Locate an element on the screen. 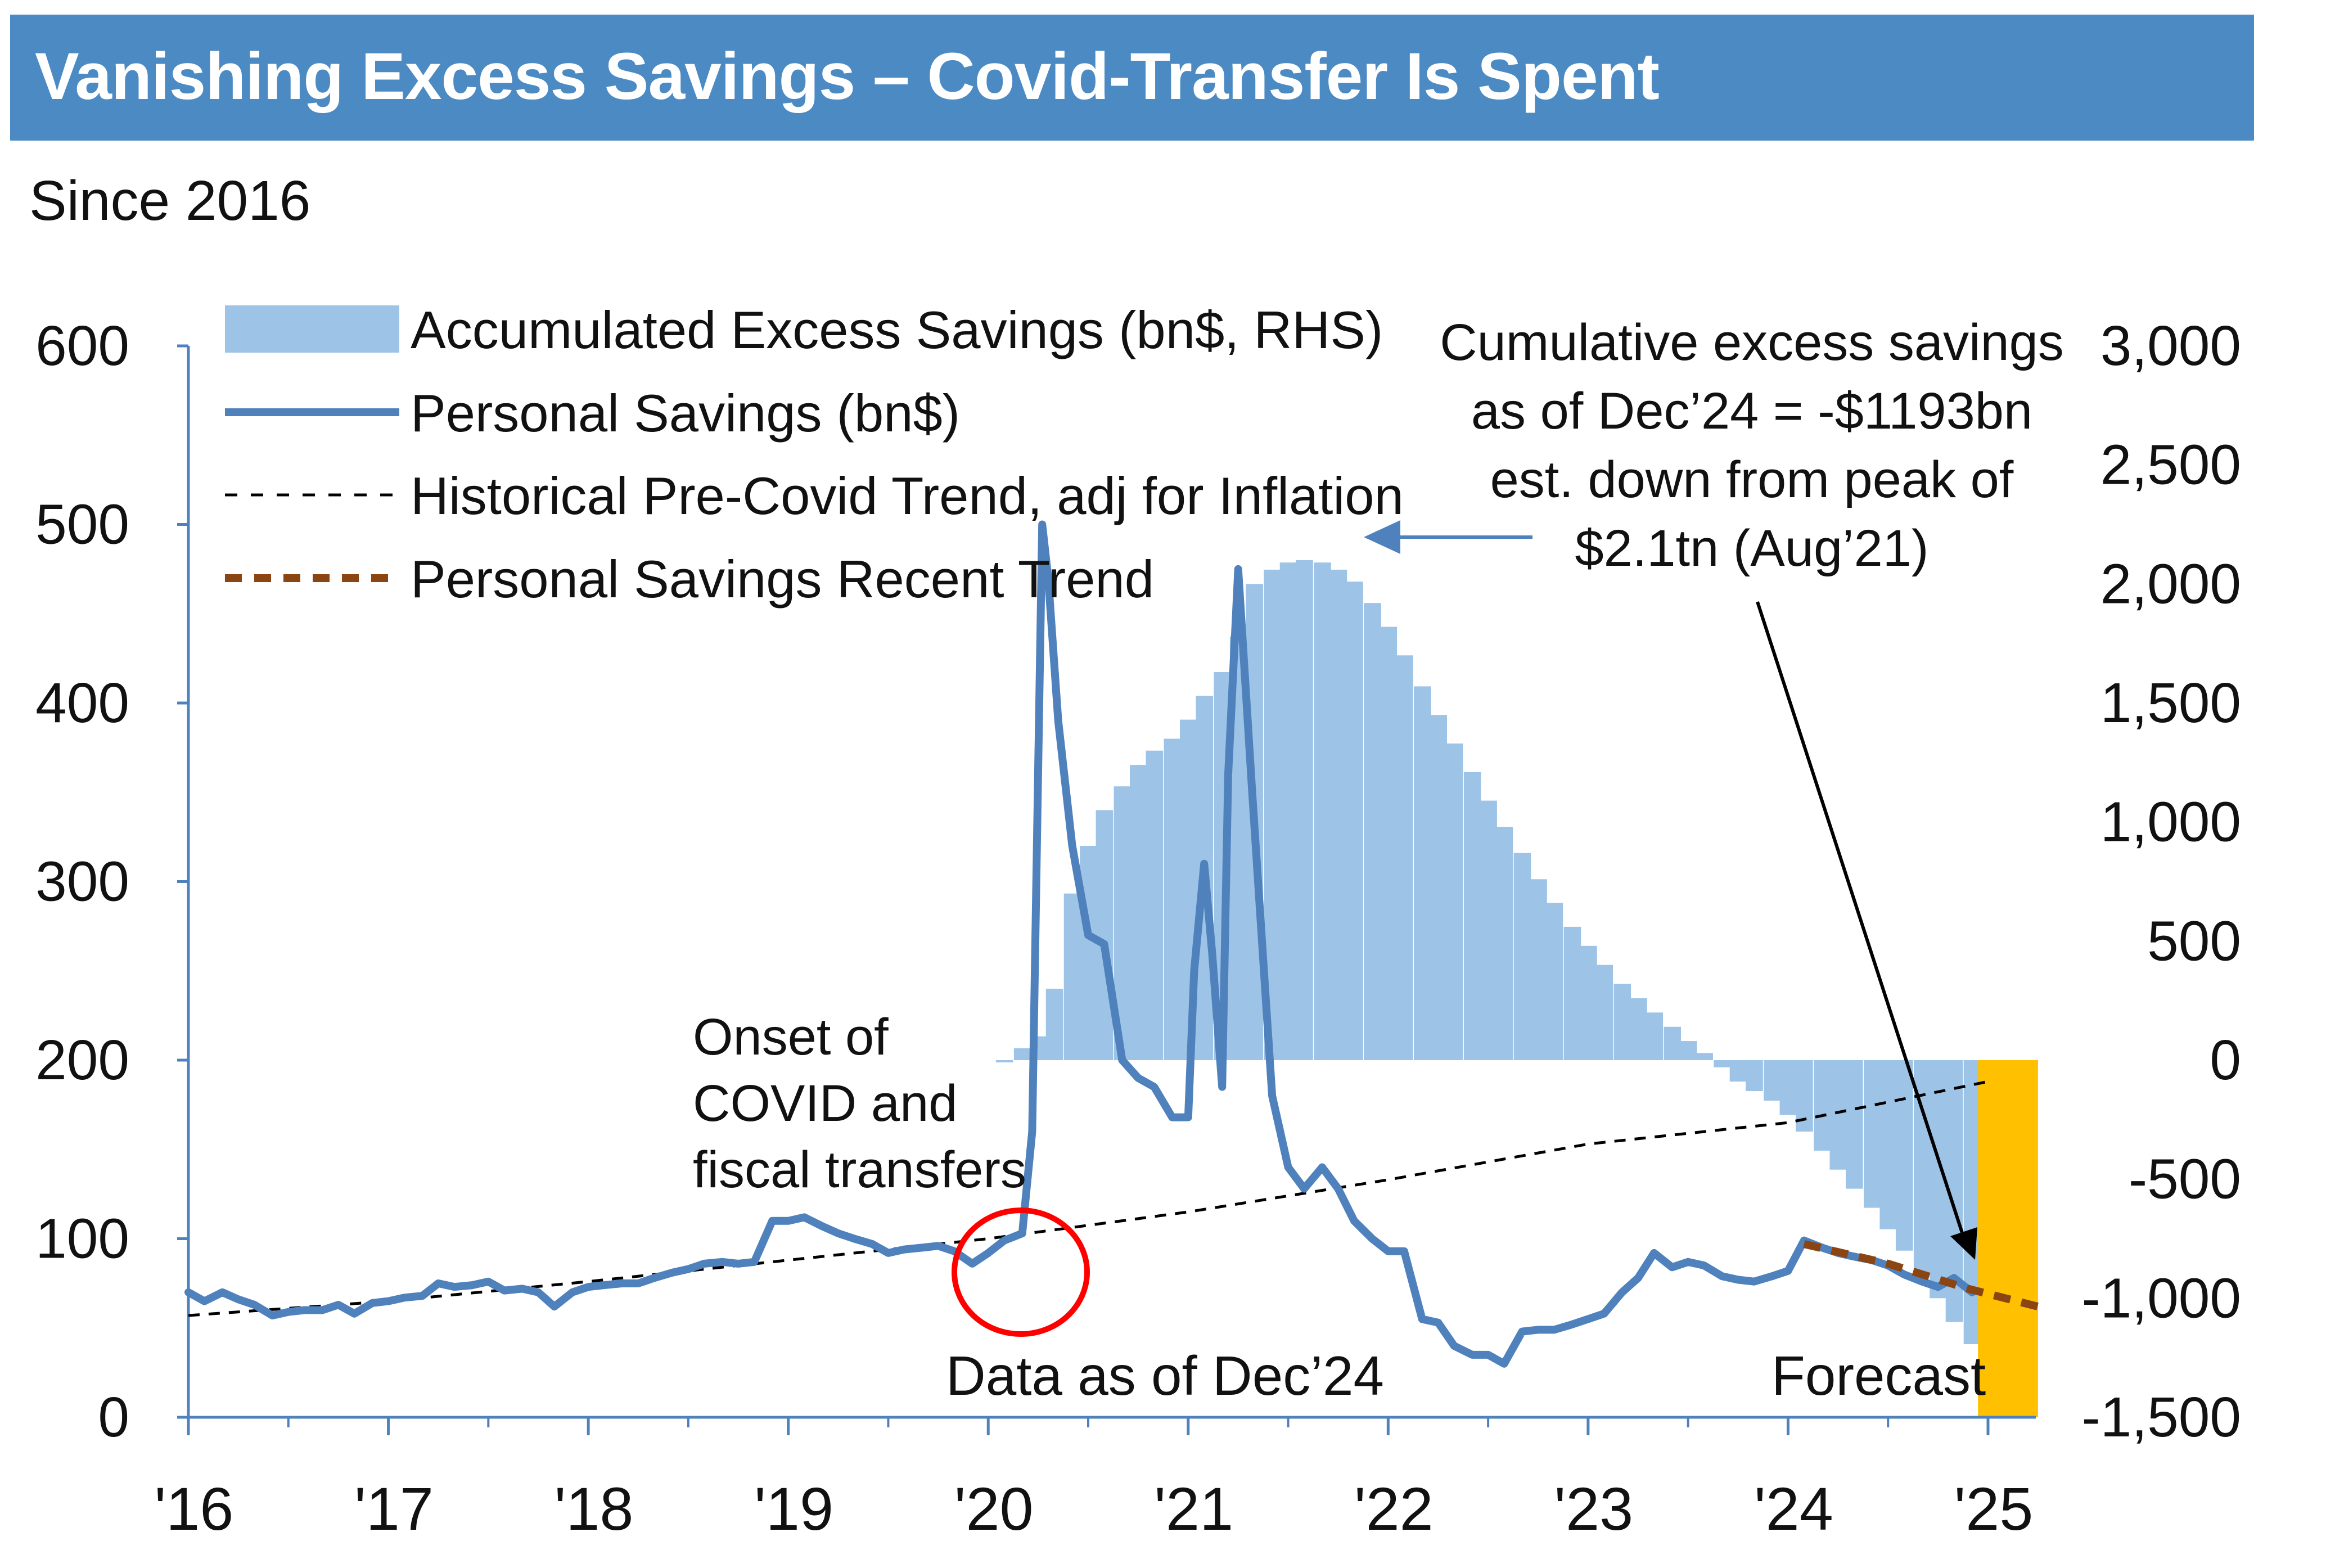 This screenshot has height=1568, width=2335. forecast-band is located at coordinates (2008, 1238).